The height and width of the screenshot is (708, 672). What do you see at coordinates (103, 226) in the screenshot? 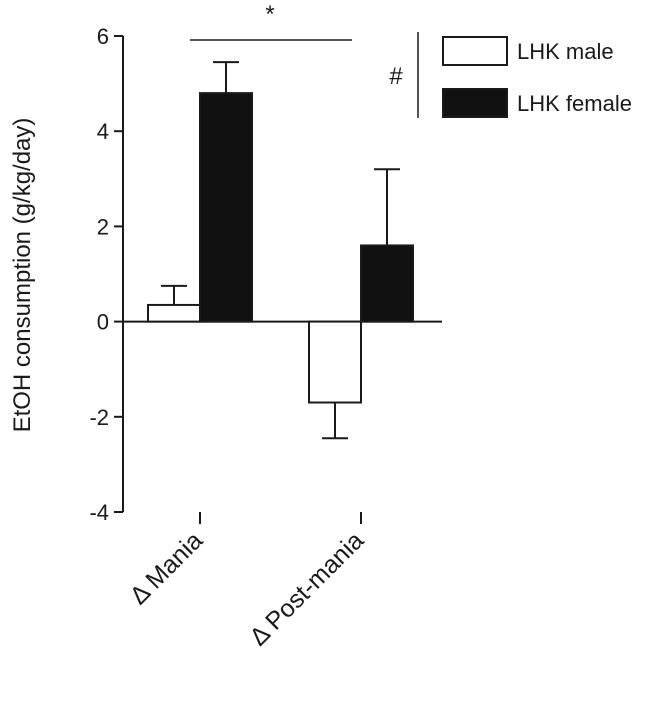
I see `y-tick-label: 2` at bounding box center [103, 226].